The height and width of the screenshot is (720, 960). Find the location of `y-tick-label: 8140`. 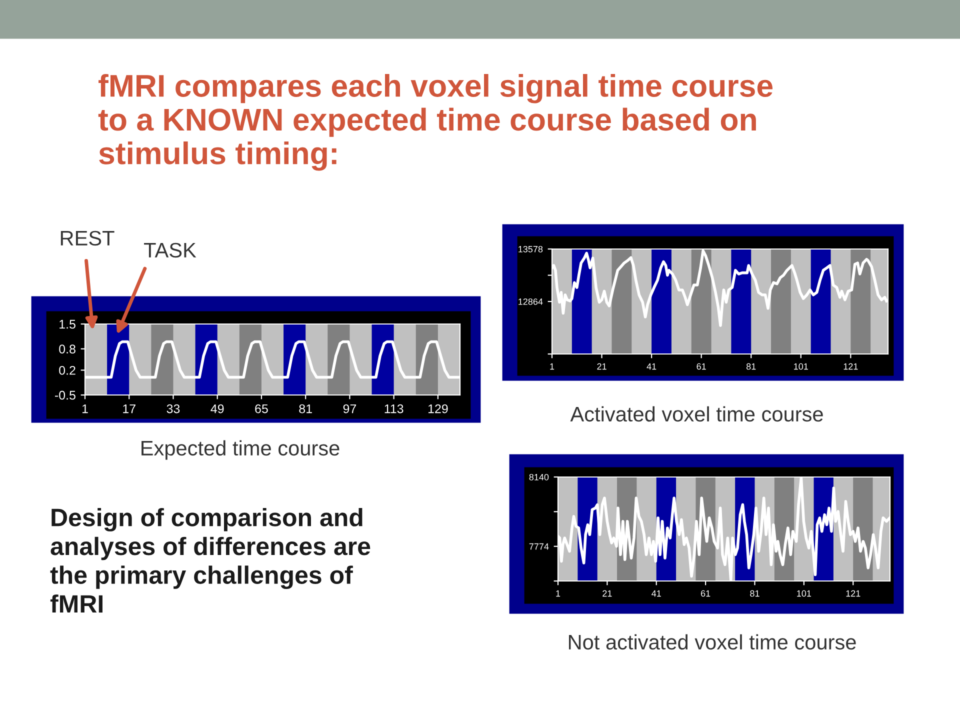

y-tick-label: 8140 is located at coordinates (539, 477).